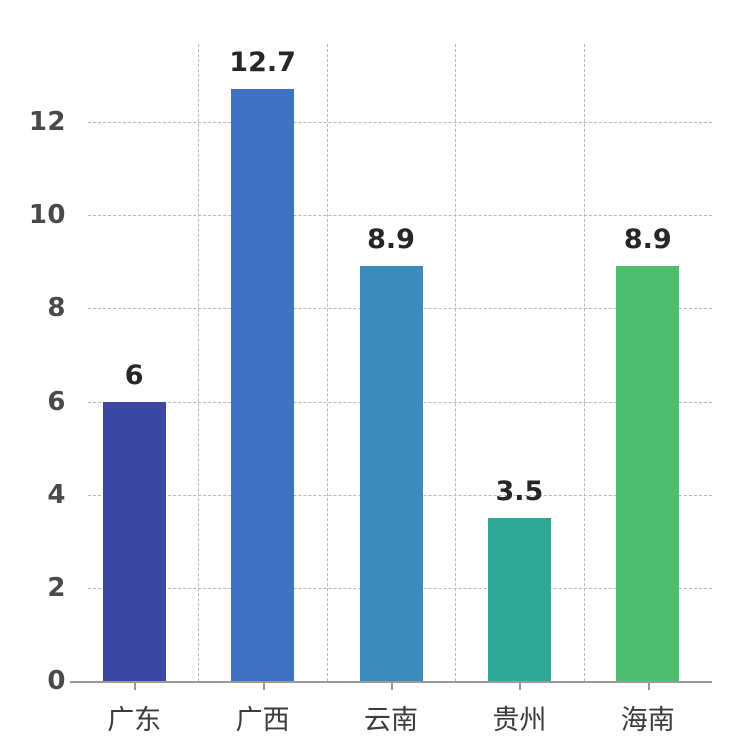 Image resolution: width=750 pixels, height=750 pixels. I want to click on y-tick-label: 8, so click(56, 308).